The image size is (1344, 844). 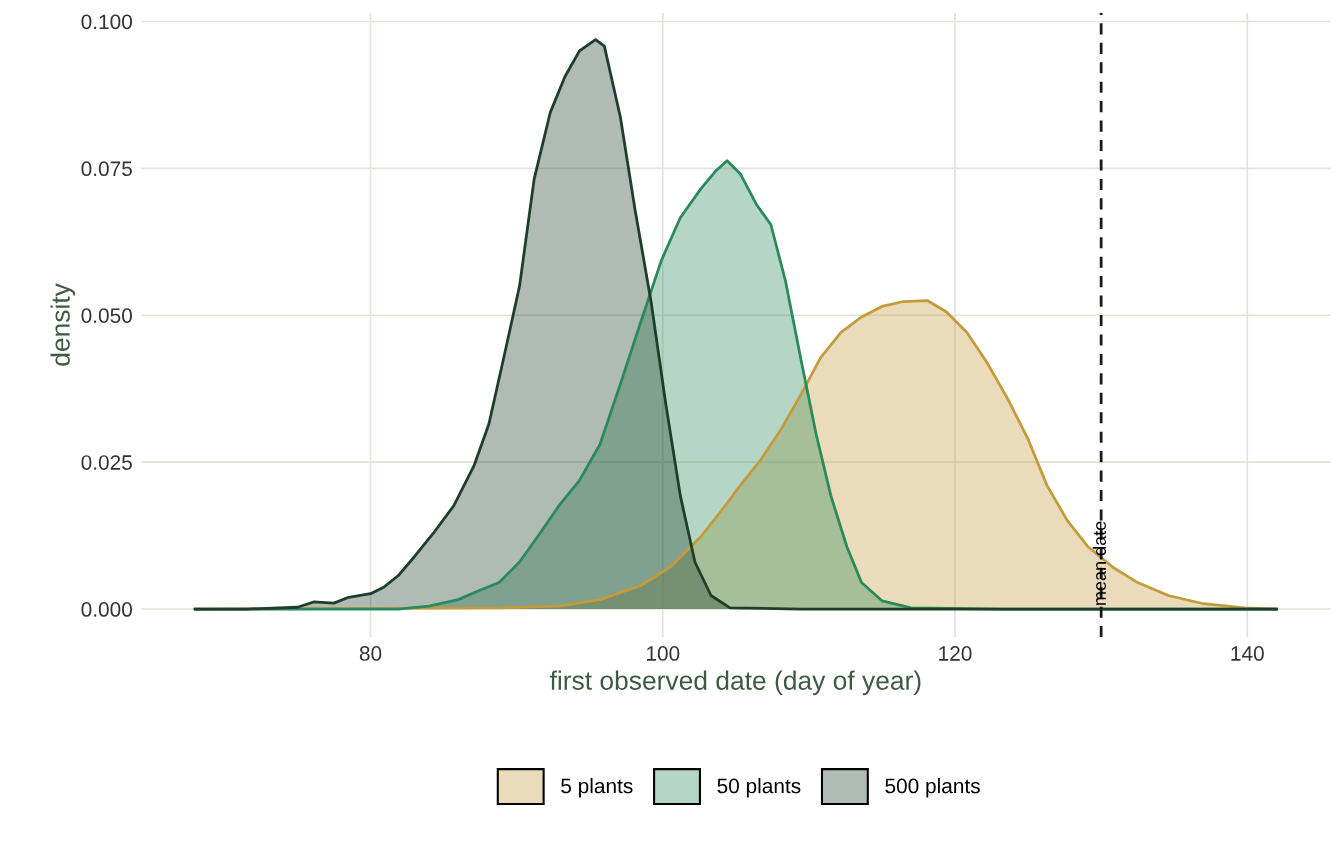 What do you see at coordinates (1099, 563) in the screenshot?
I see `ref-line-label: mean date` at bounding box center [1099, 563].